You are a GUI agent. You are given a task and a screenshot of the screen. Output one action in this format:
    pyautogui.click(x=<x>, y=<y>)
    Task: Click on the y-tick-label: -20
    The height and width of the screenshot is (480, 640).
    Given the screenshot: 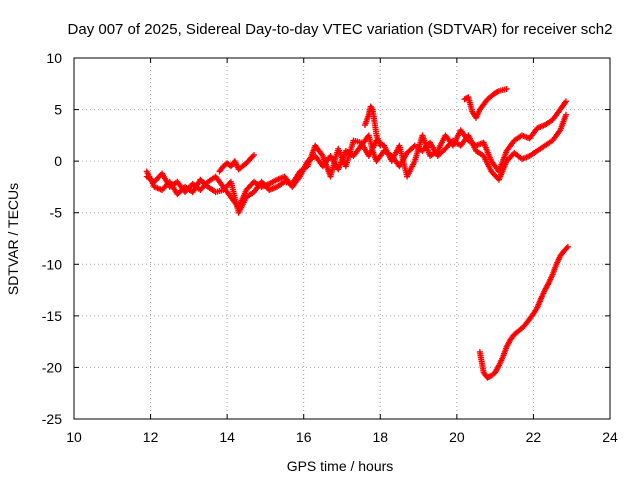 What is the action you would take?
    pyautogui.click(x=52, y=367)
    